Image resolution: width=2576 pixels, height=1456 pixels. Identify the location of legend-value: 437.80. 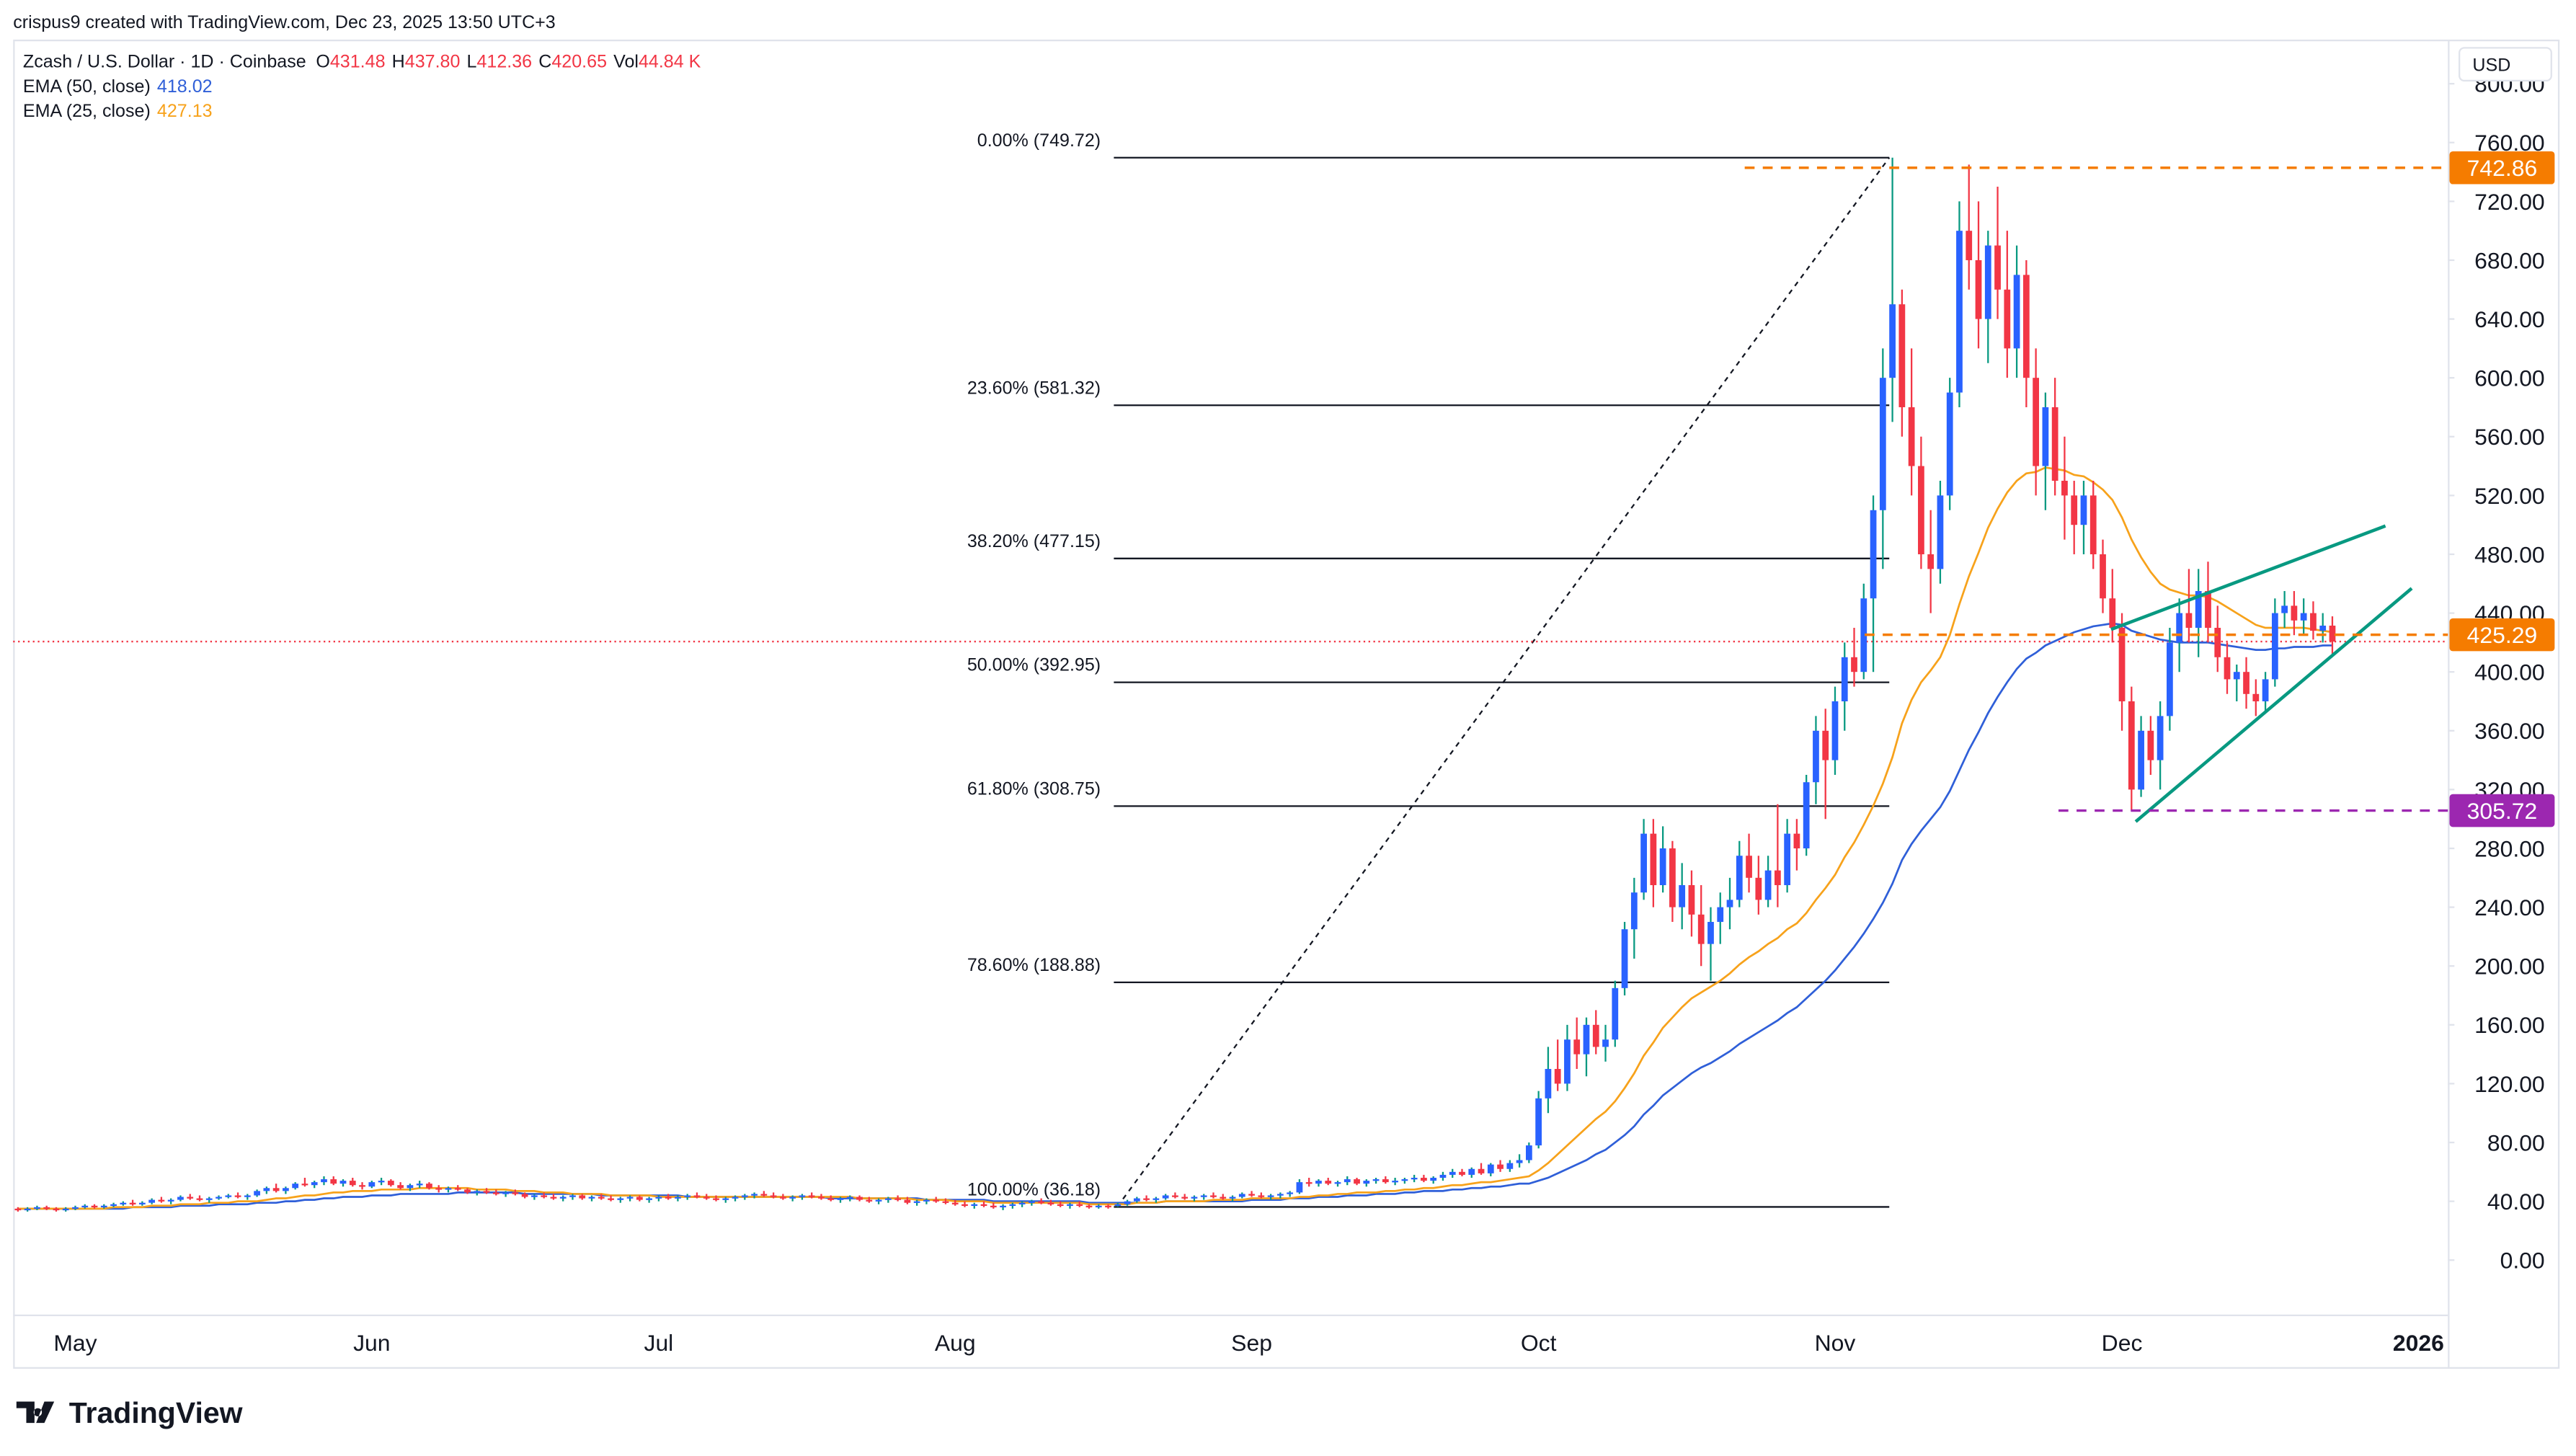
(433, 62).